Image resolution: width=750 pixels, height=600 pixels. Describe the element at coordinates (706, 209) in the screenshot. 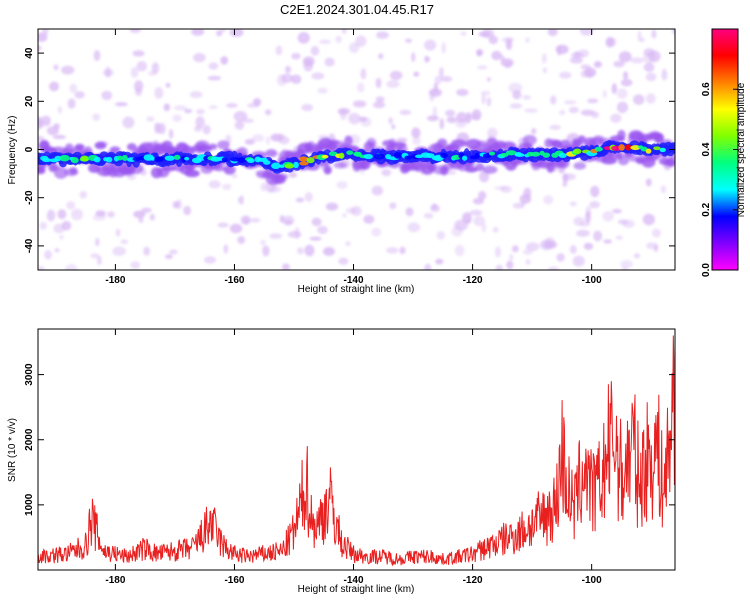

I see `colorbar-tick-label: 0.2` at that location.